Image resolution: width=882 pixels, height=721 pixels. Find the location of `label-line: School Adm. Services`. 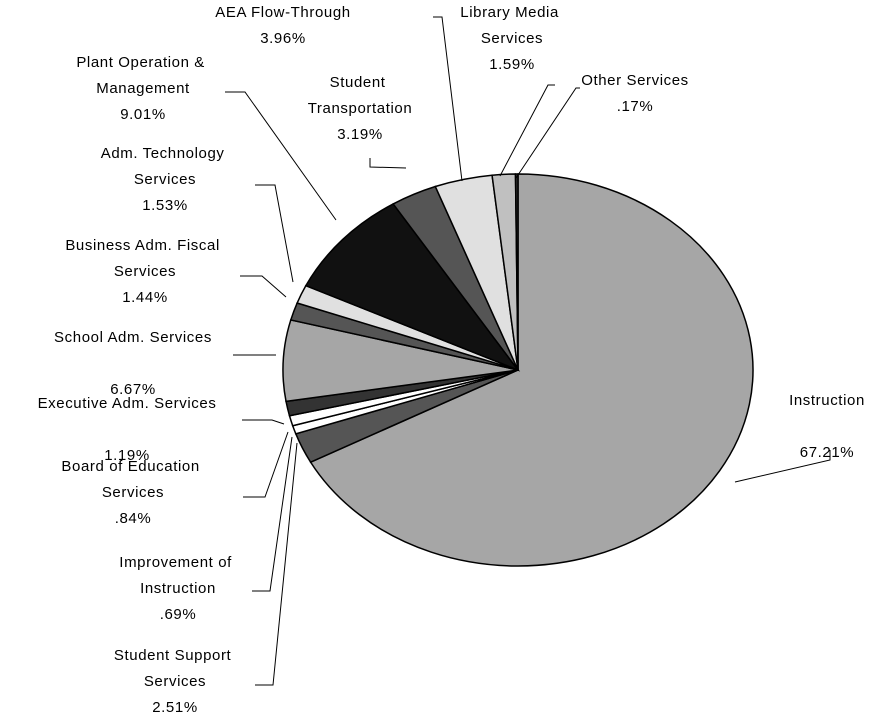

label-line: School Adm. Services is located at coordinates (133, 337).